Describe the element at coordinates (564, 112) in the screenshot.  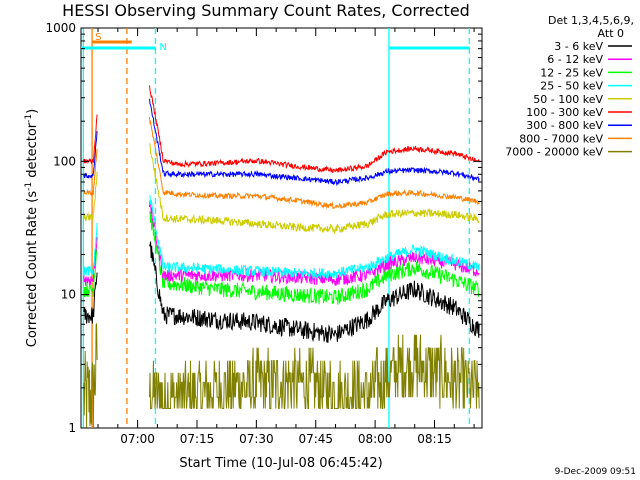
I see `legend-label: 100 - 300 keV` at that location.